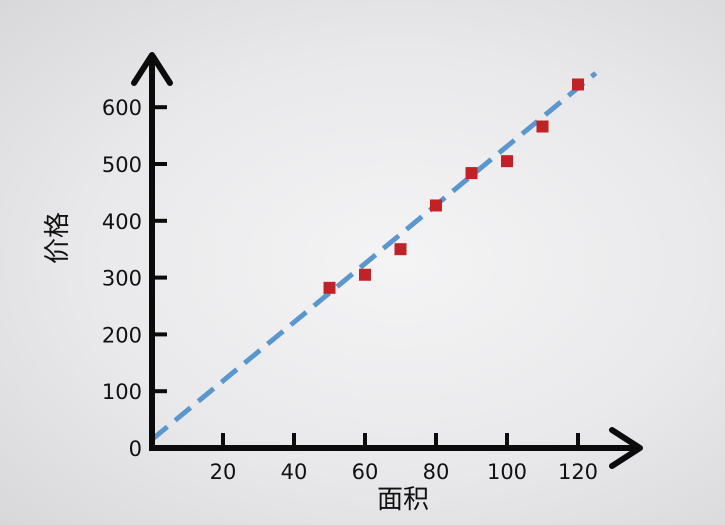 This screenshot has height=525, width=725. I want to click on y-tick-label: 300, so click(122, 279).